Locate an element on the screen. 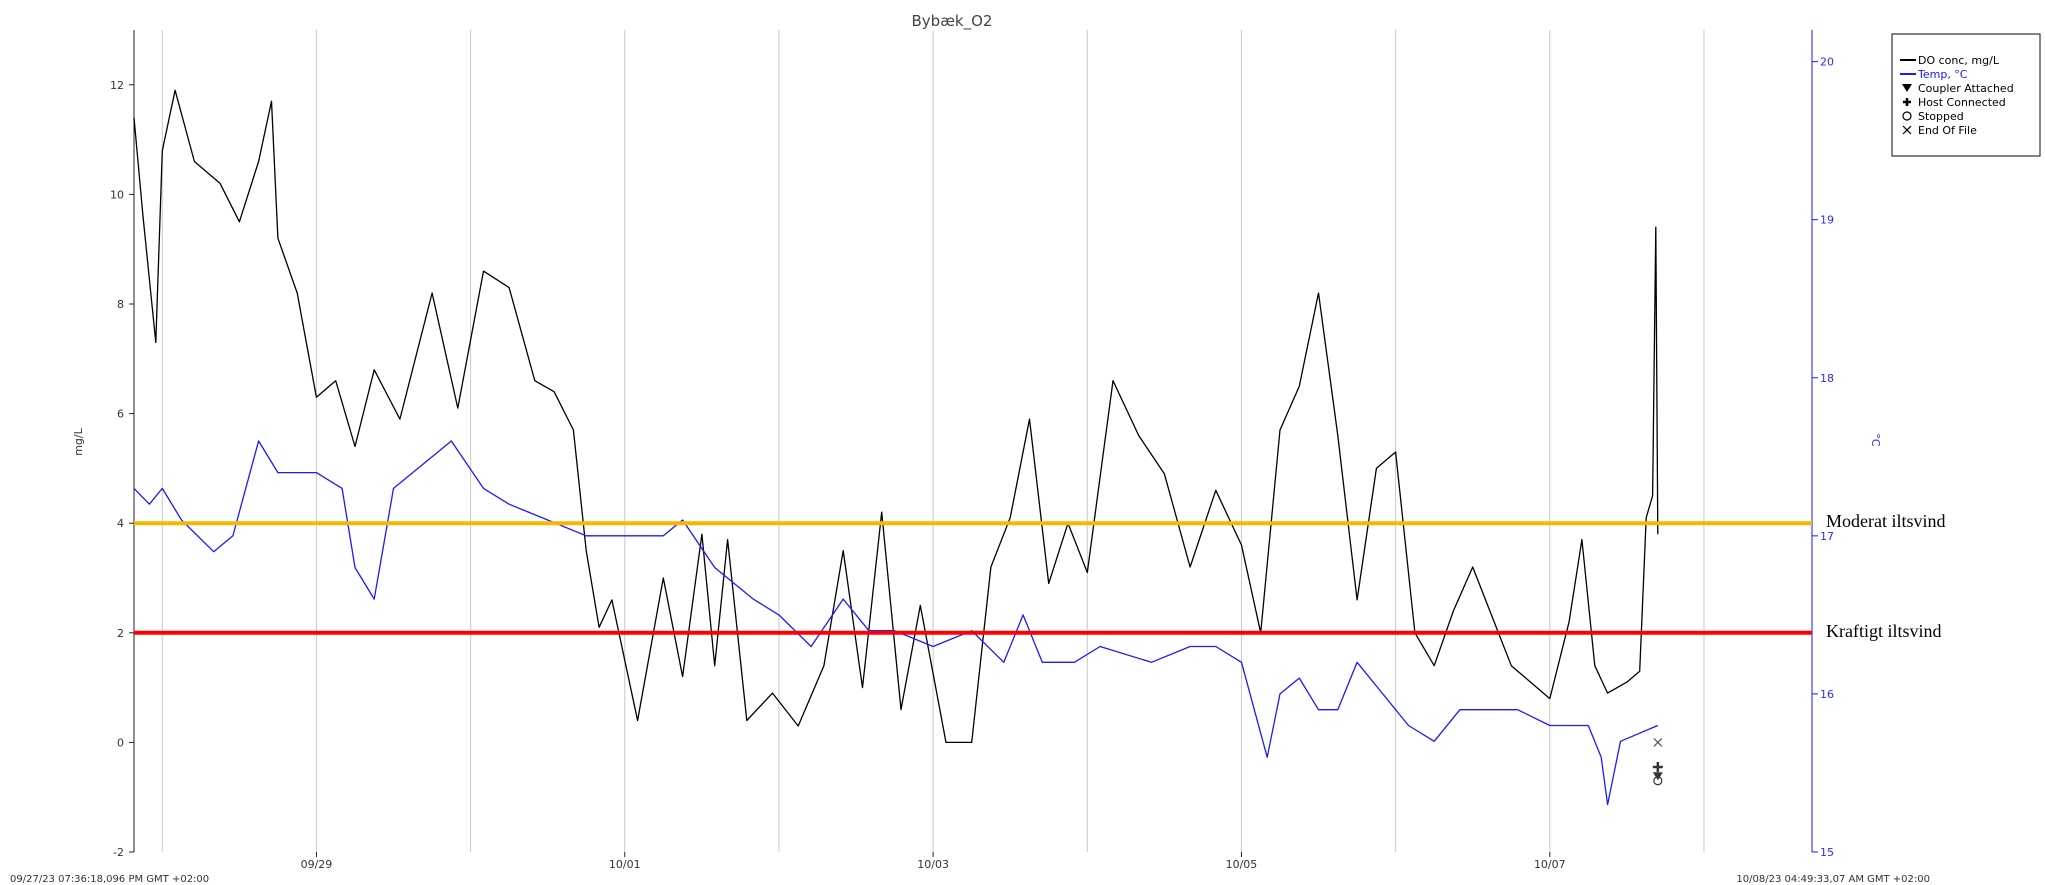 This screenshot has width=2045, height=885. legend-stopped-label: Stopped is located at coordinates (1941, 116).